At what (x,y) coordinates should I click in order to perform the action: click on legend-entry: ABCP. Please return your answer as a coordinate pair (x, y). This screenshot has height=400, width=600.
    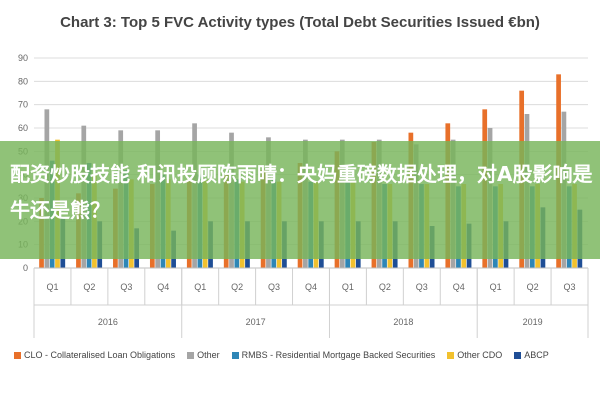
    Looking at the image, I should click on (531, 355).